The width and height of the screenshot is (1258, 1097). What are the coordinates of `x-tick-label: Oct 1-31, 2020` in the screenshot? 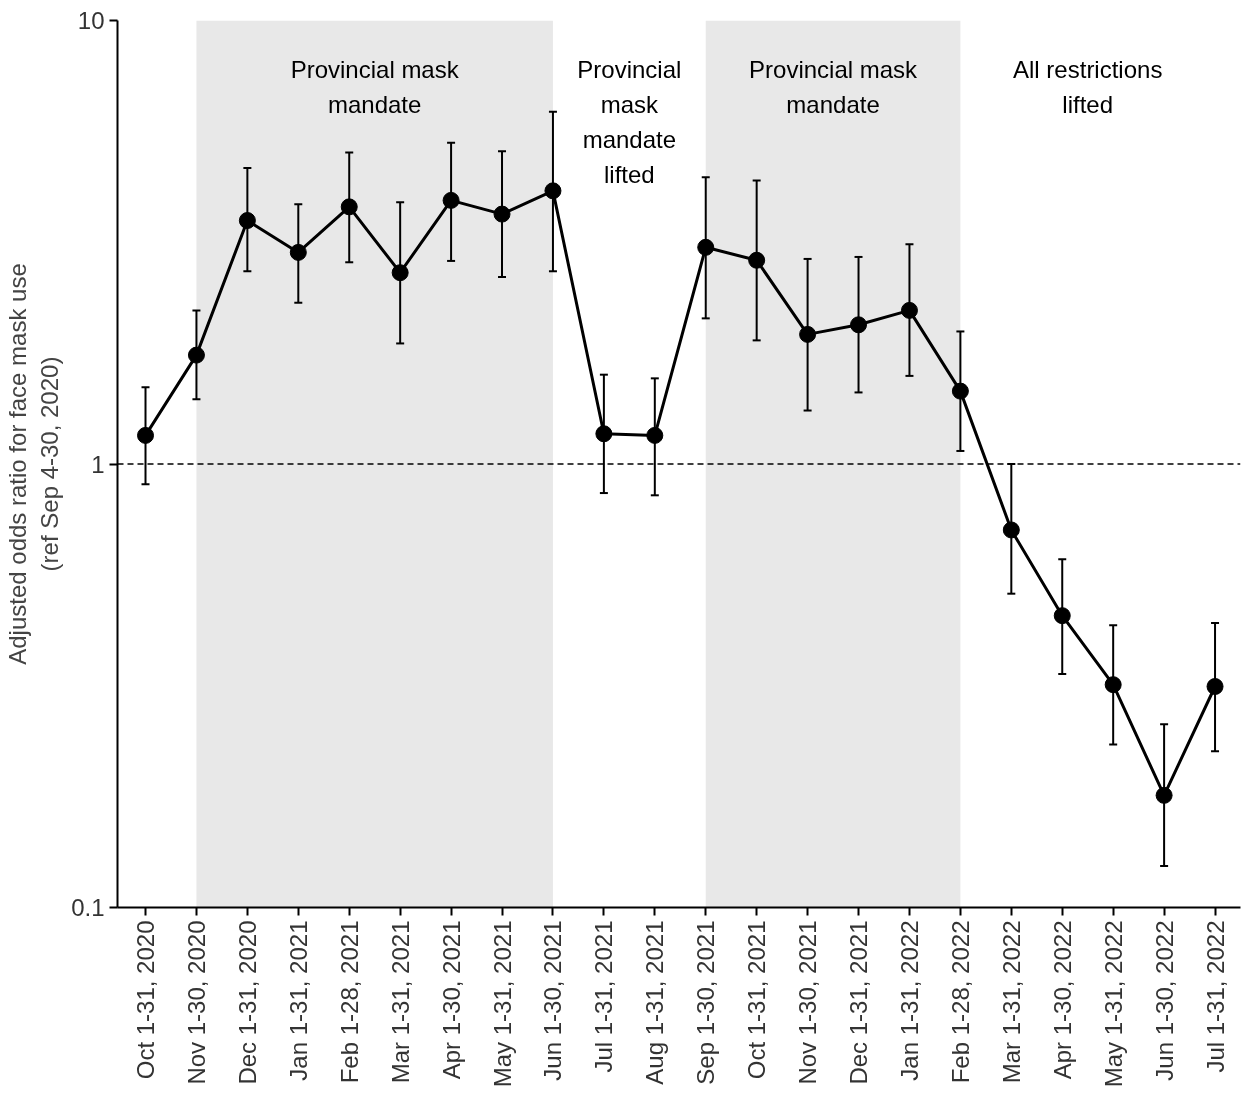 It's located at (146, 1000).